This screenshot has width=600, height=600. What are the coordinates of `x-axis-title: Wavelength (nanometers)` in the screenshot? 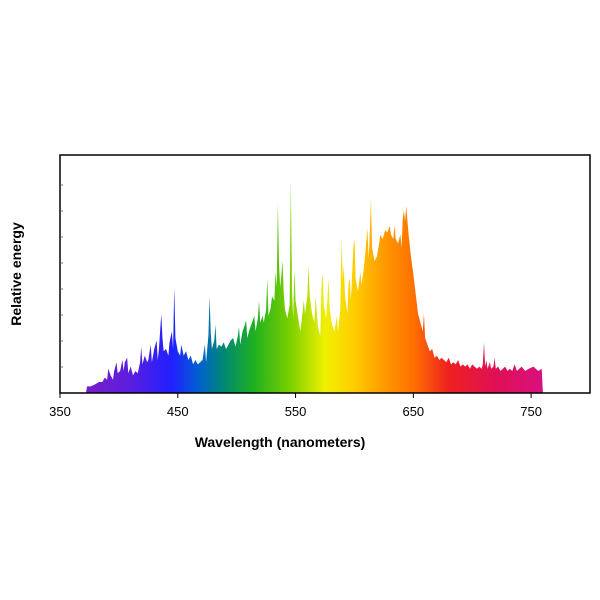 It's located at (280, 442).